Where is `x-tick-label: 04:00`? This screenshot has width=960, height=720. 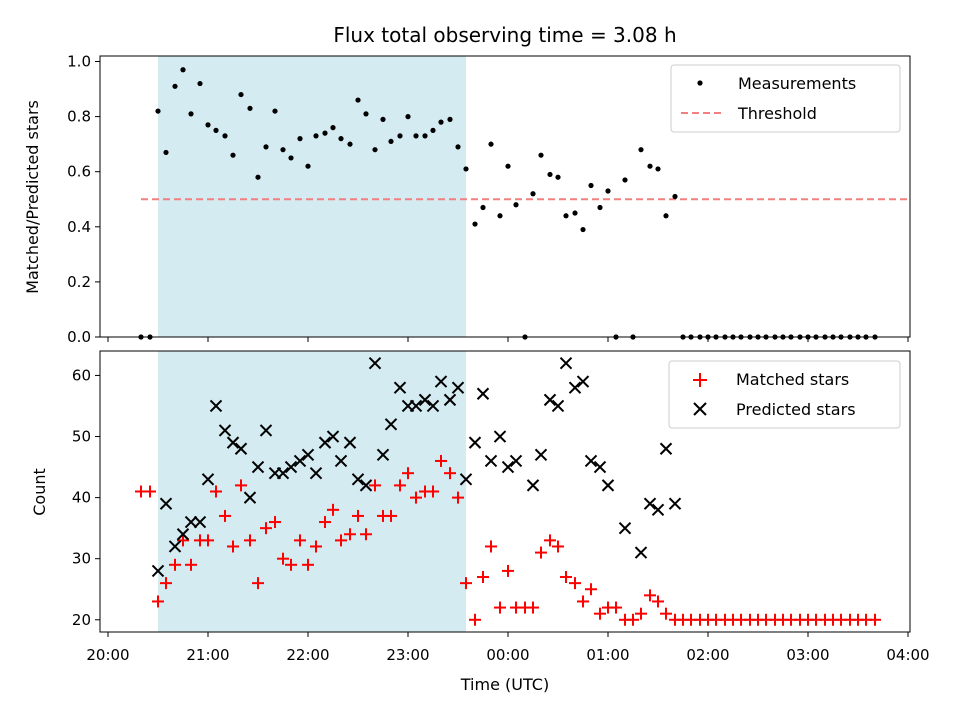
x-tick-label: 04:00 is located at coordinates (907, 655).